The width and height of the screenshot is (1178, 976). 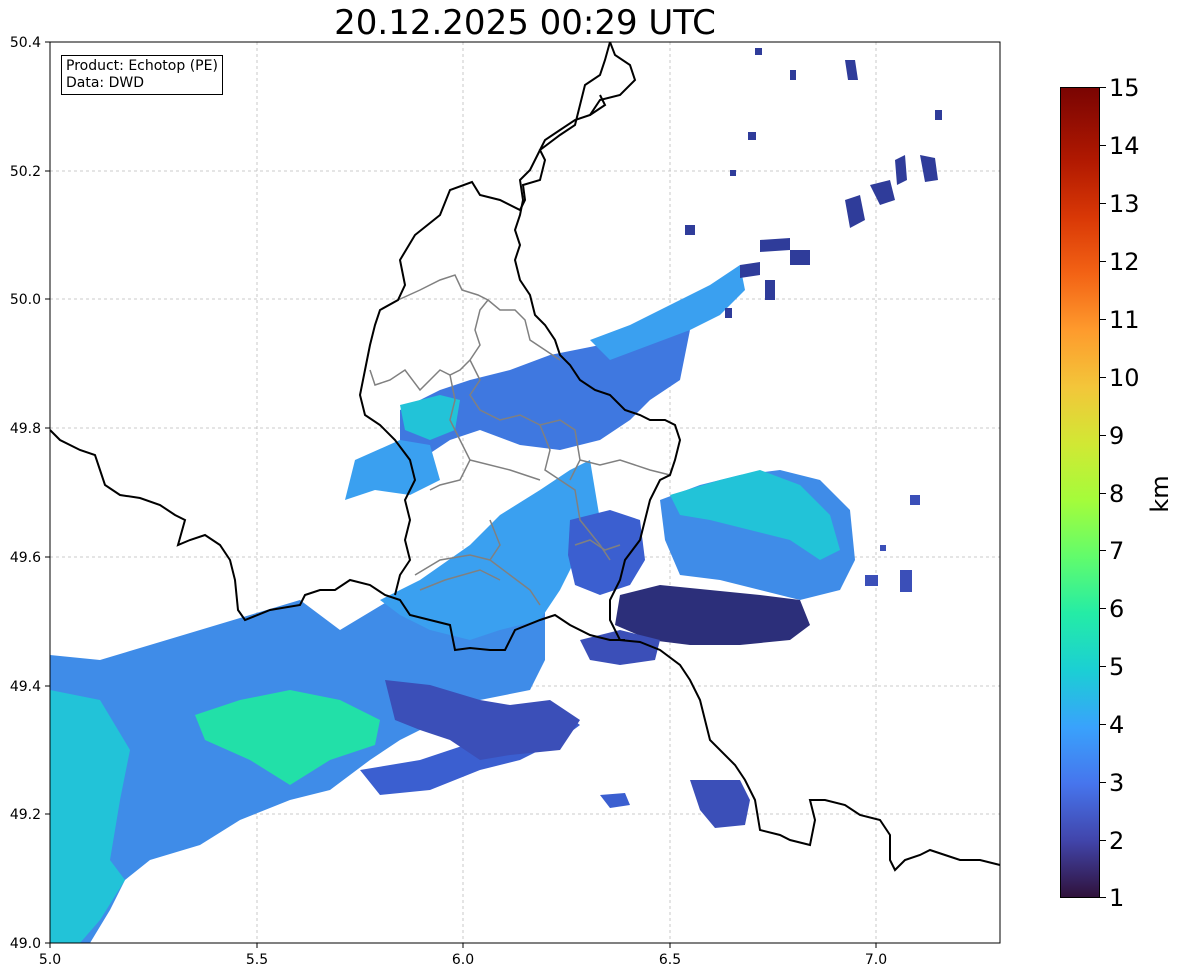 What do you see at coordinates (257, 960) in the screenshot?
I see `x-tick-label: 5.5` at bounding box center [257, 960].